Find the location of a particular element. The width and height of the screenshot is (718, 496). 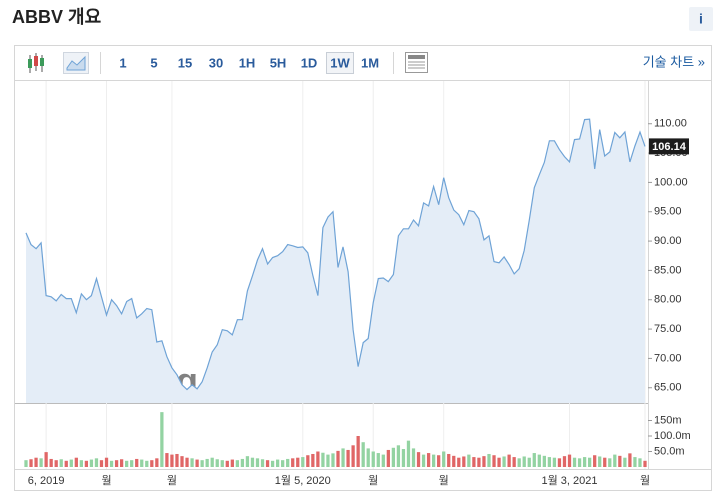

last-price-tag is located at coordinates (669, 146).